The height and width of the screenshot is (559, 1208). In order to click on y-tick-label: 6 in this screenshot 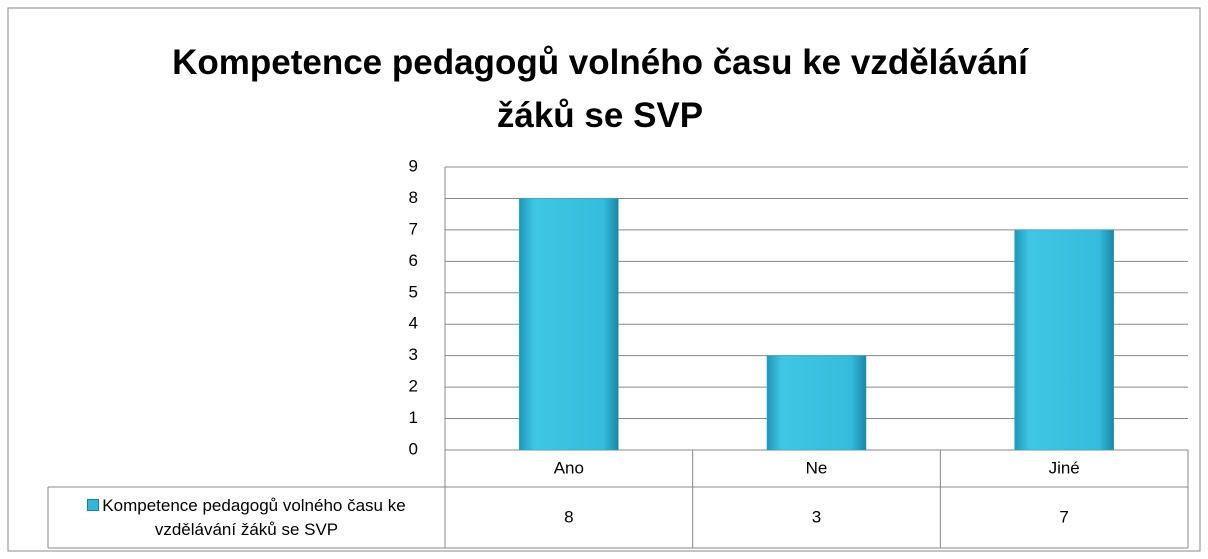, I will do `click(413, 260)`.